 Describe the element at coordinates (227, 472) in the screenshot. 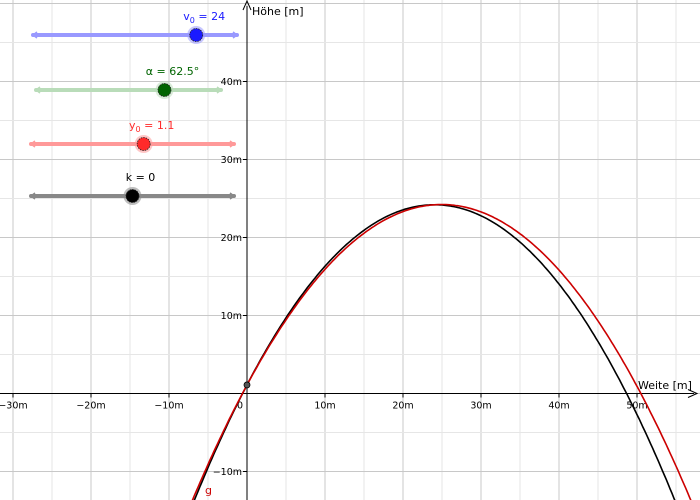

I see `y-tick-label: −10m` at that location.